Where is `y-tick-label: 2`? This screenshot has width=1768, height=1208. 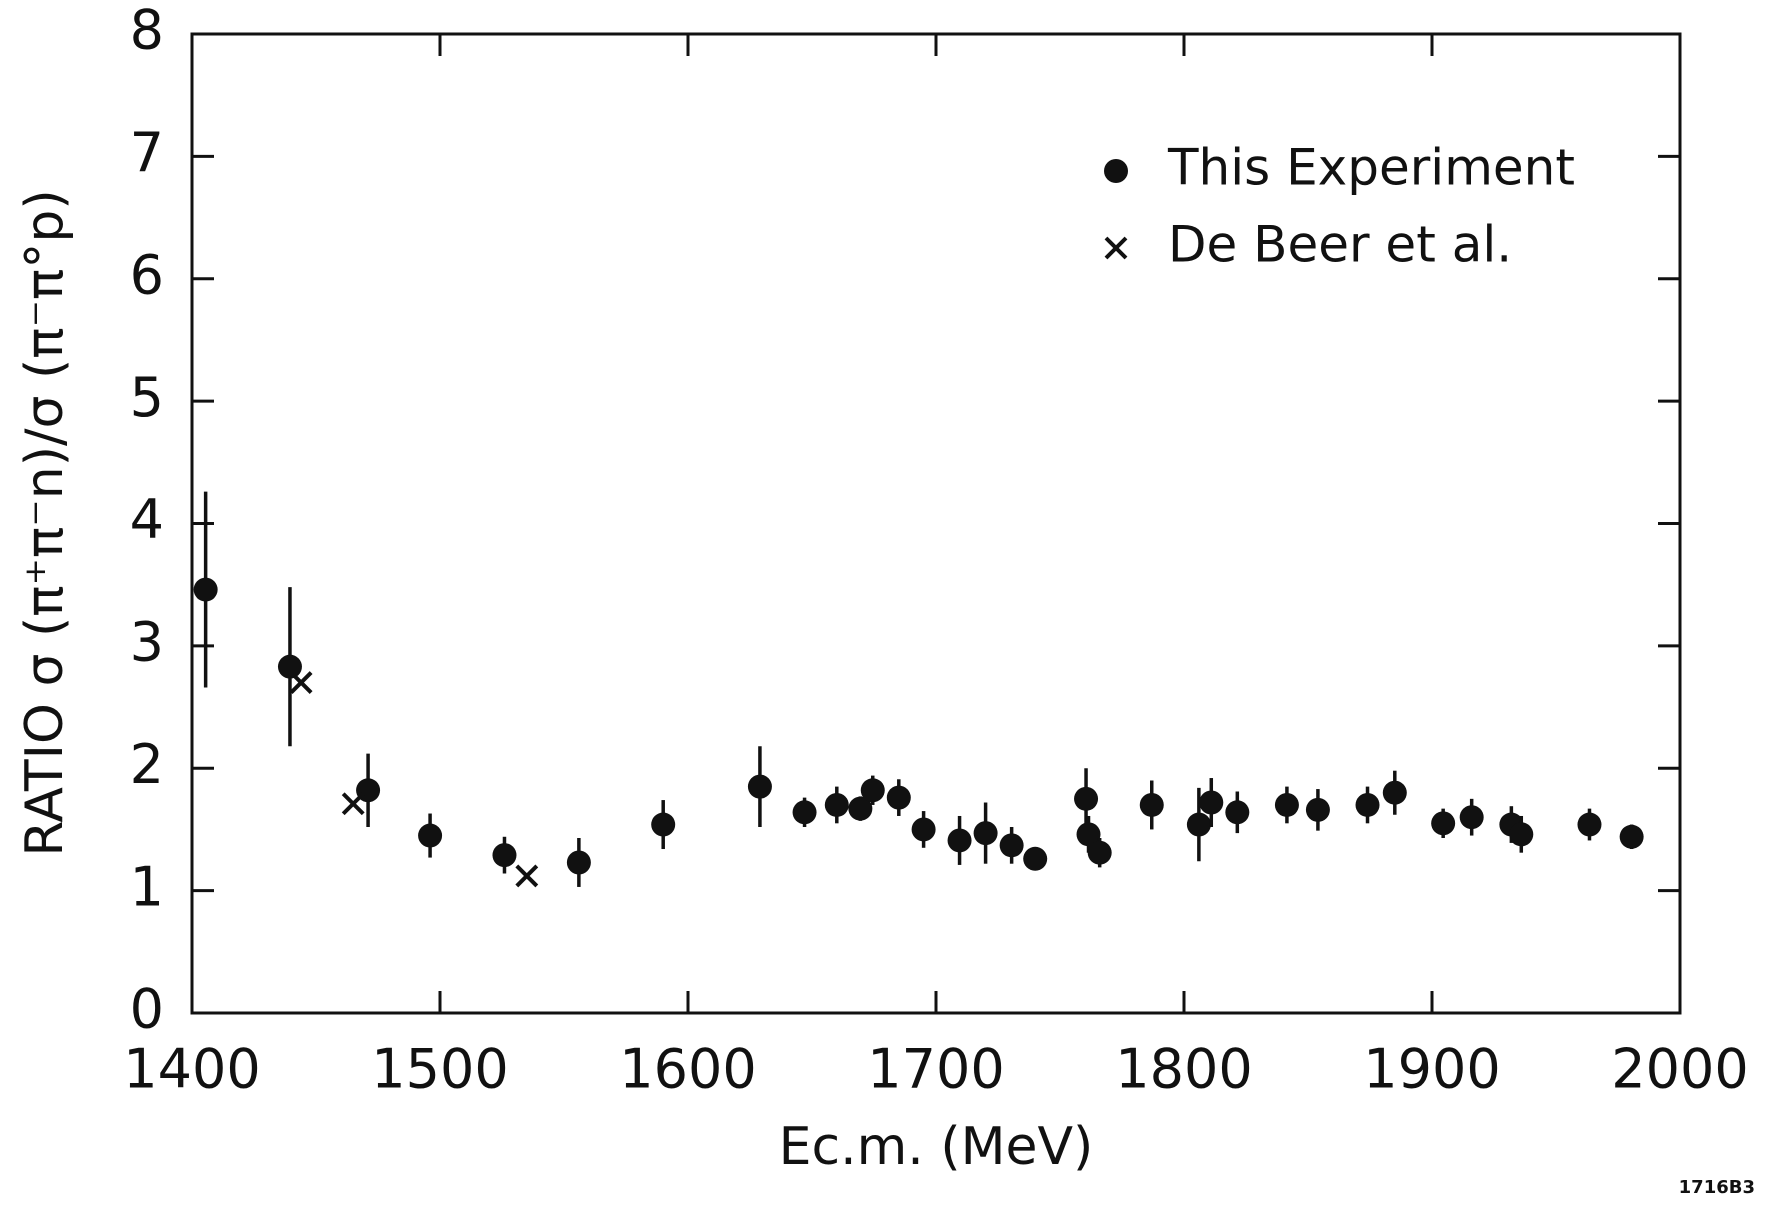
y-tick-label: 2 is located at coordinates (147, 764).